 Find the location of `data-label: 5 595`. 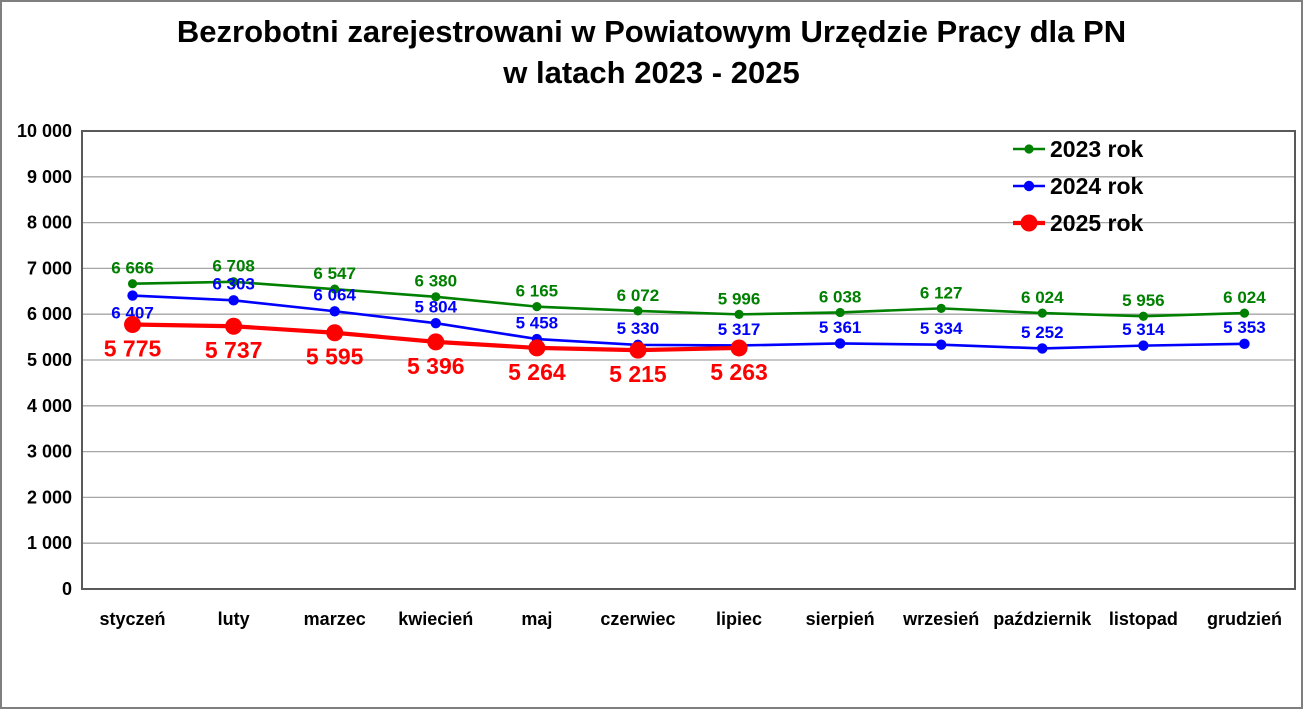

data-label: 5 595 is located at coordinates (335, 357).